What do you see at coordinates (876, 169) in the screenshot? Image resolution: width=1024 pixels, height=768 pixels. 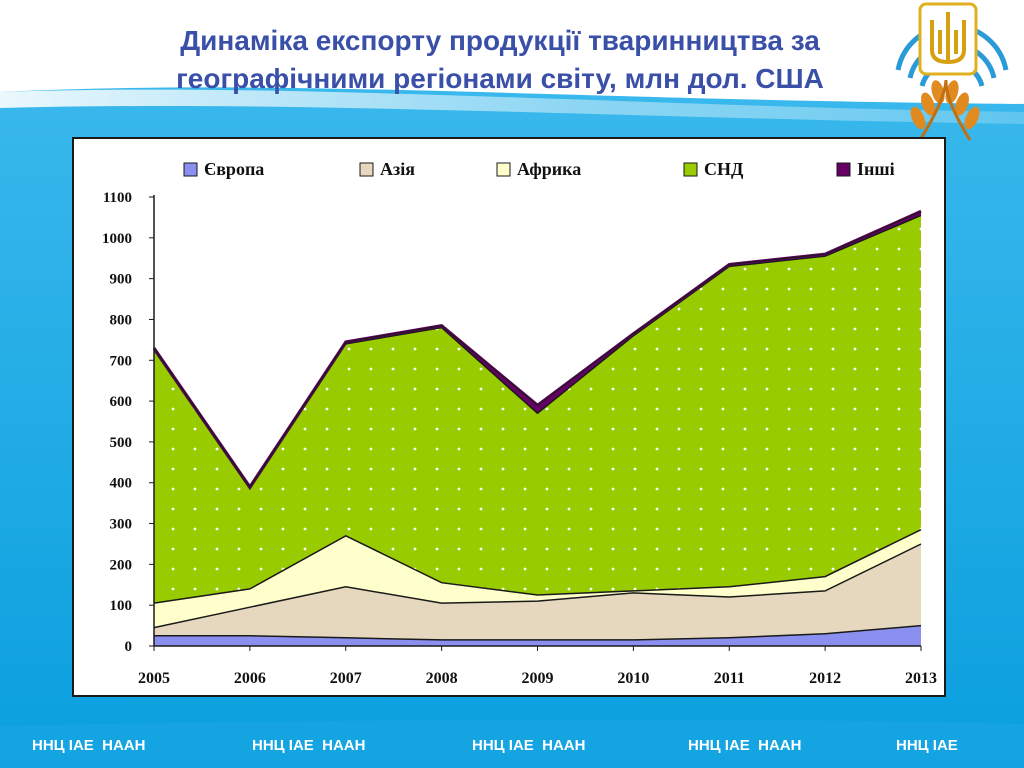 I see `legend-label-4: Інші` at bounding box center [876, 169].